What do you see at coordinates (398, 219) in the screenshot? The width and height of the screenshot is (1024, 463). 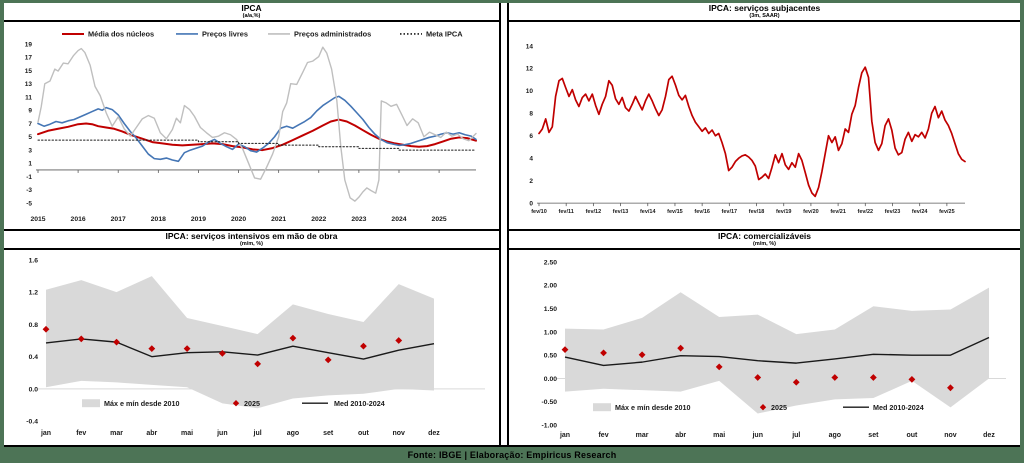 I see `svg-text: 2024` at bounding box center [398, 219].